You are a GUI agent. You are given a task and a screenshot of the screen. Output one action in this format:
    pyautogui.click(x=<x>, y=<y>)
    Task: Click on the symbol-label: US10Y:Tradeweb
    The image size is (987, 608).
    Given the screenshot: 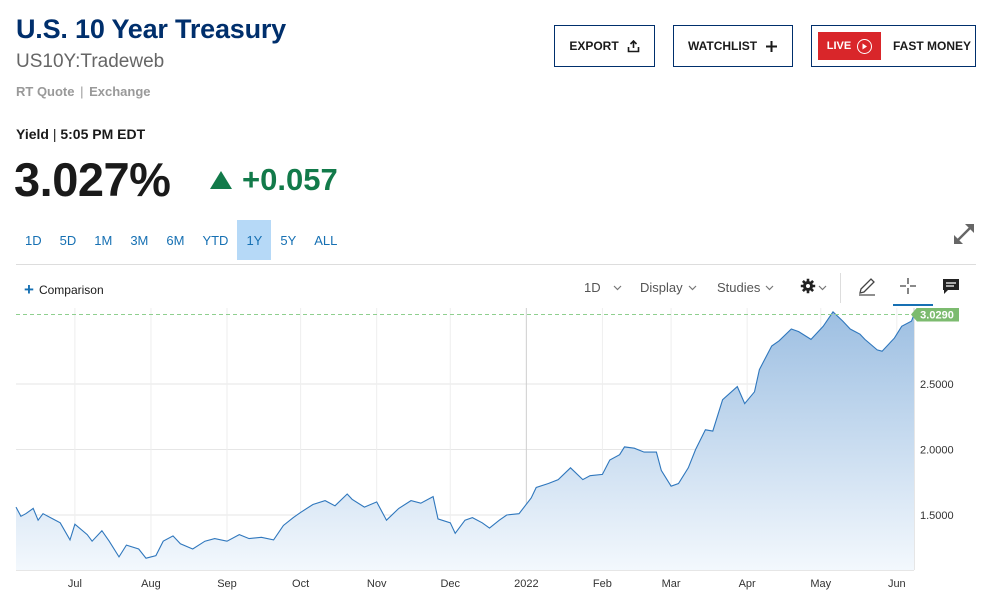 What is the action you would take?
    pyautogui.click(x=90, y=61)
    